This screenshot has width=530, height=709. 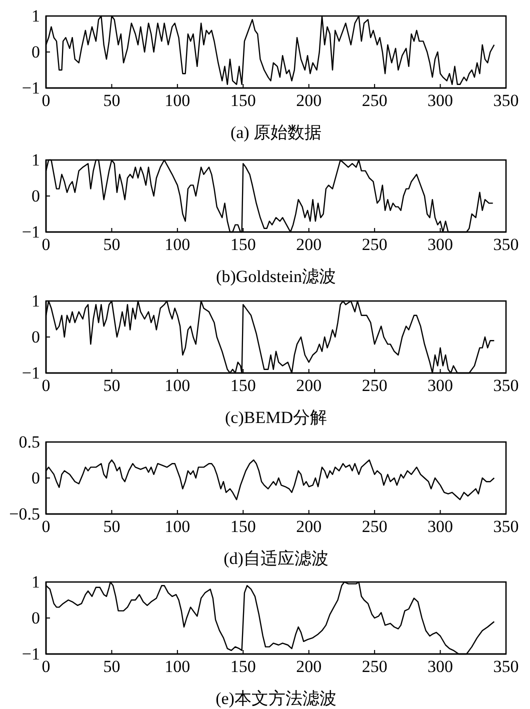 I want to click on y-tick-label: −0.5, so click(x=24, y=514).